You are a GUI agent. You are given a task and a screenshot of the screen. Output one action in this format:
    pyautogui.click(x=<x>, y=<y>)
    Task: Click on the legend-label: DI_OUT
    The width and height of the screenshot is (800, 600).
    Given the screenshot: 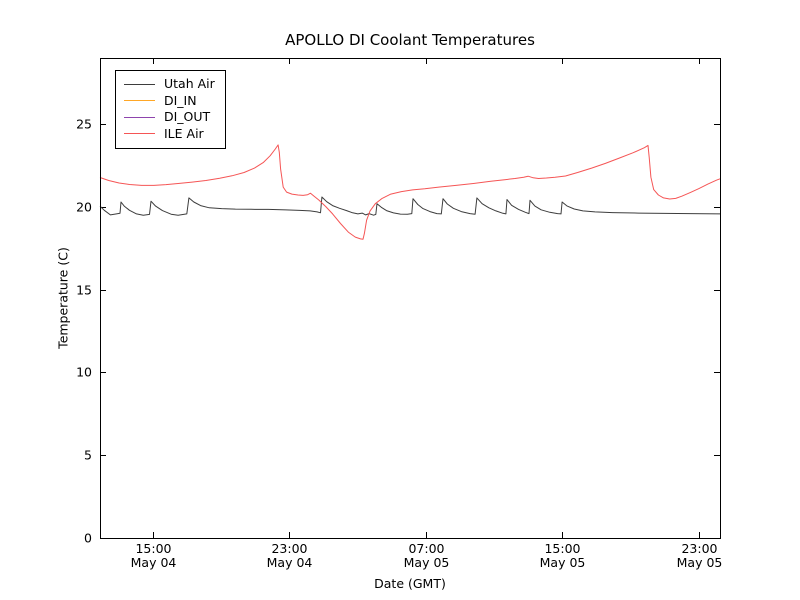 What is the action you would take?
    pyautogui.click(x=187, y=117)
    